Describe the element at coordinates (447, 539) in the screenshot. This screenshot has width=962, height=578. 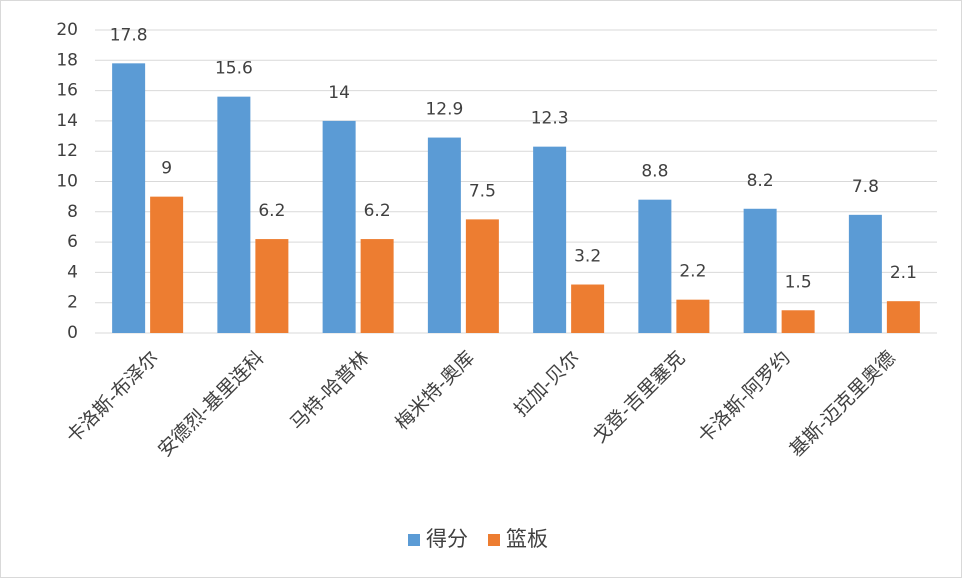
I see `legend-label: 得分` at that location.